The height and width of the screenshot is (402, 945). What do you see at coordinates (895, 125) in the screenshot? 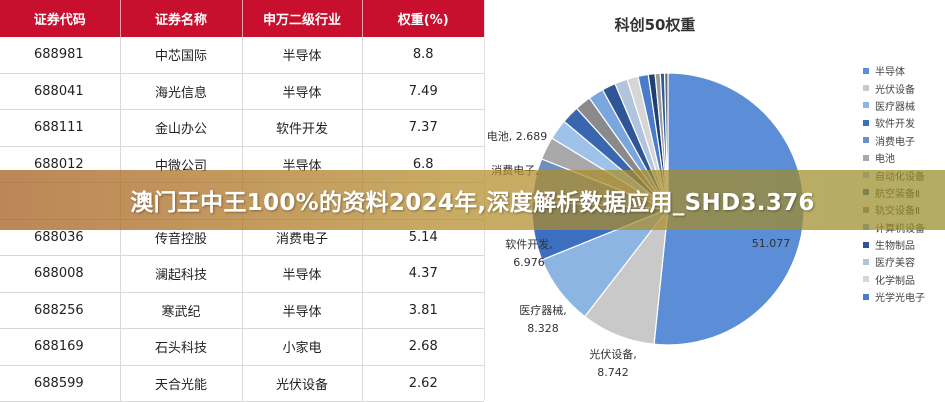
I see `legend-label: 软件开发` at bounding box center [895, 125].